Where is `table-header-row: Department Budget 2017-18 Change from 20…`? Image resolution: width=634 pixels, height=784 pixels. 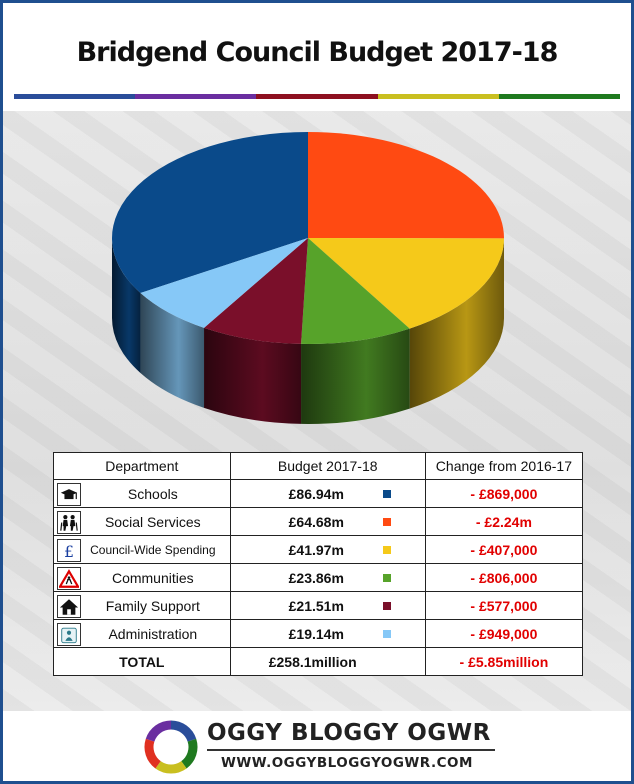 table-header-row: Department Budget 2017-18 Change from 20… is located at coordinates (318, 466).